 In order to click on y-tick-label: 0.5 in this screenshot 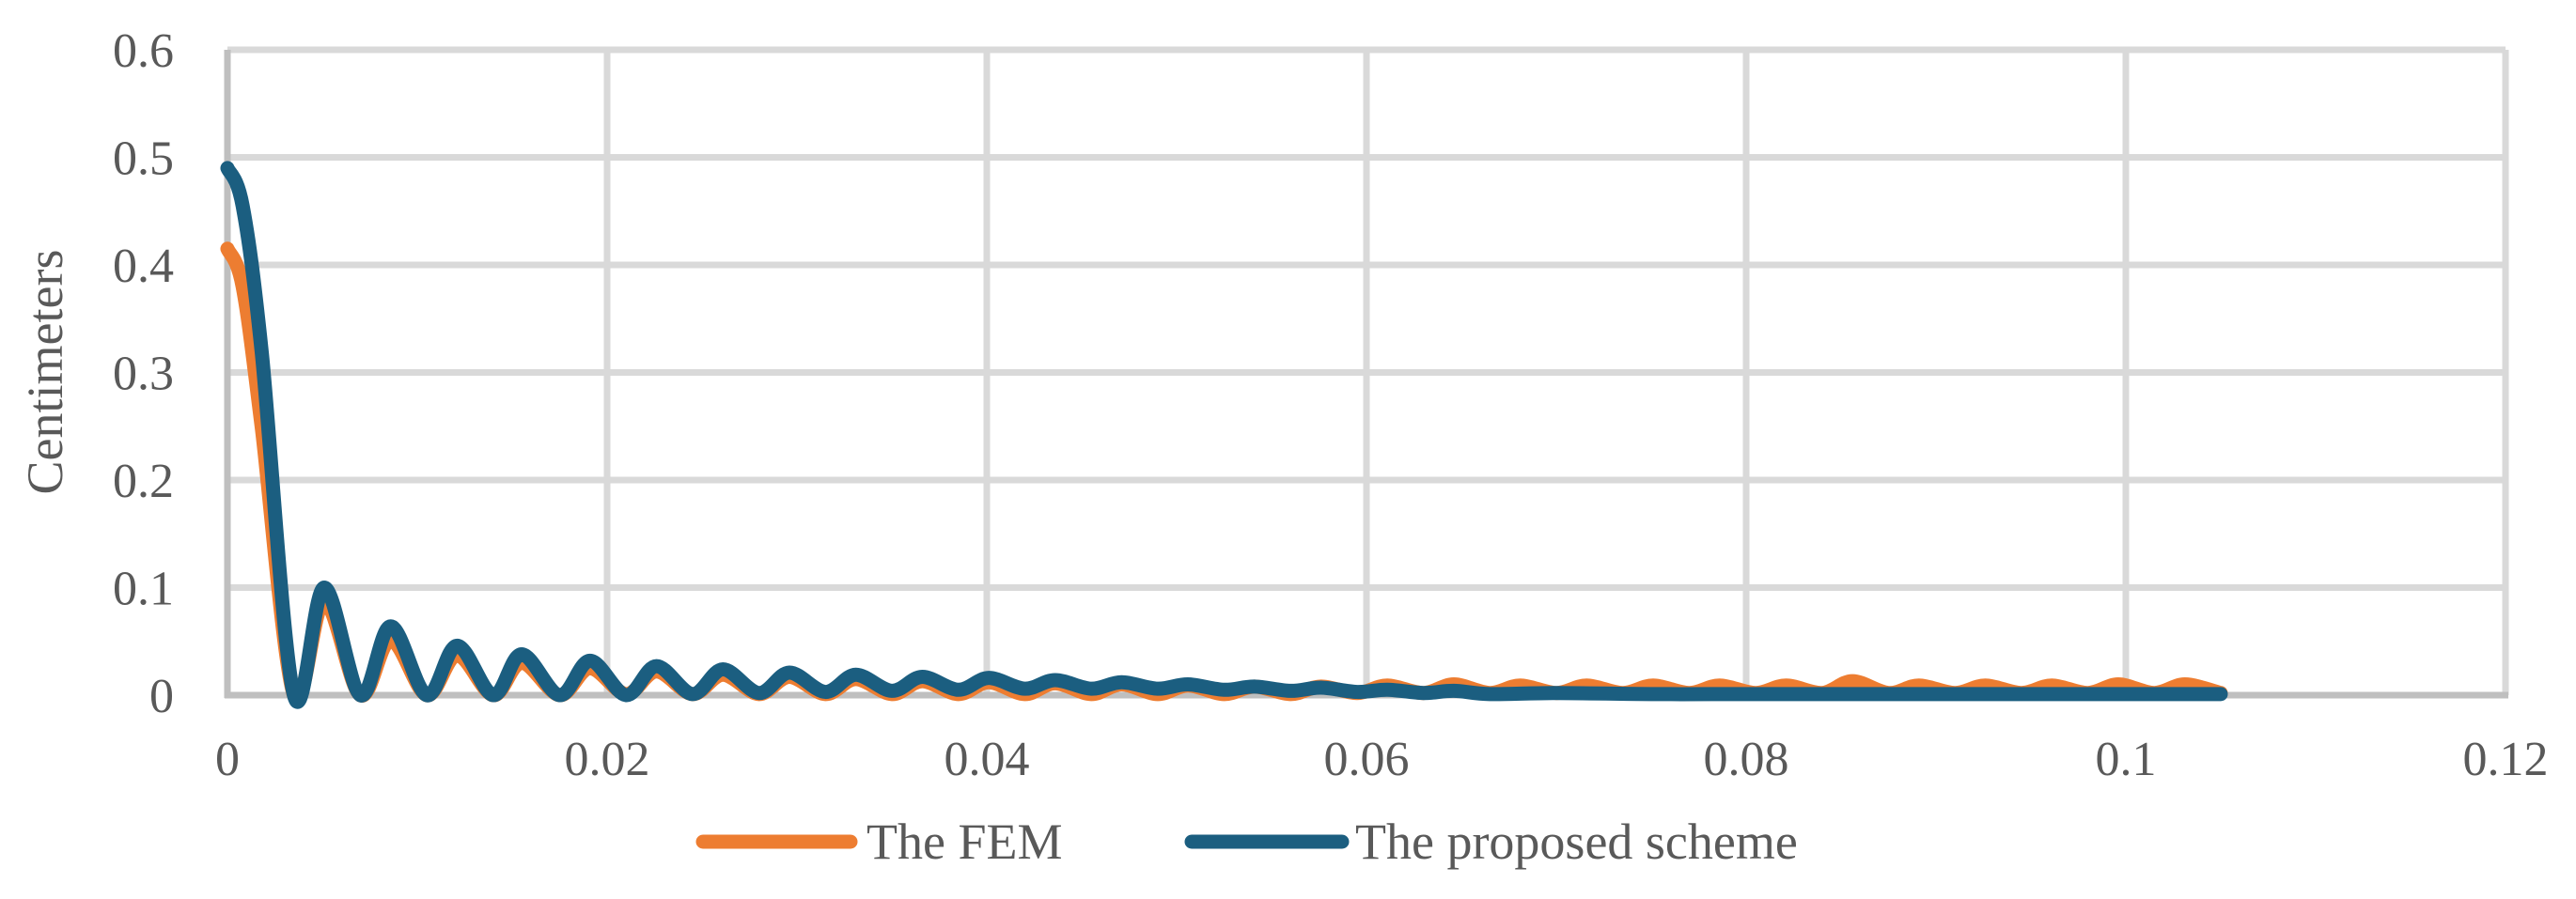, I will do `click(144, 159)`.